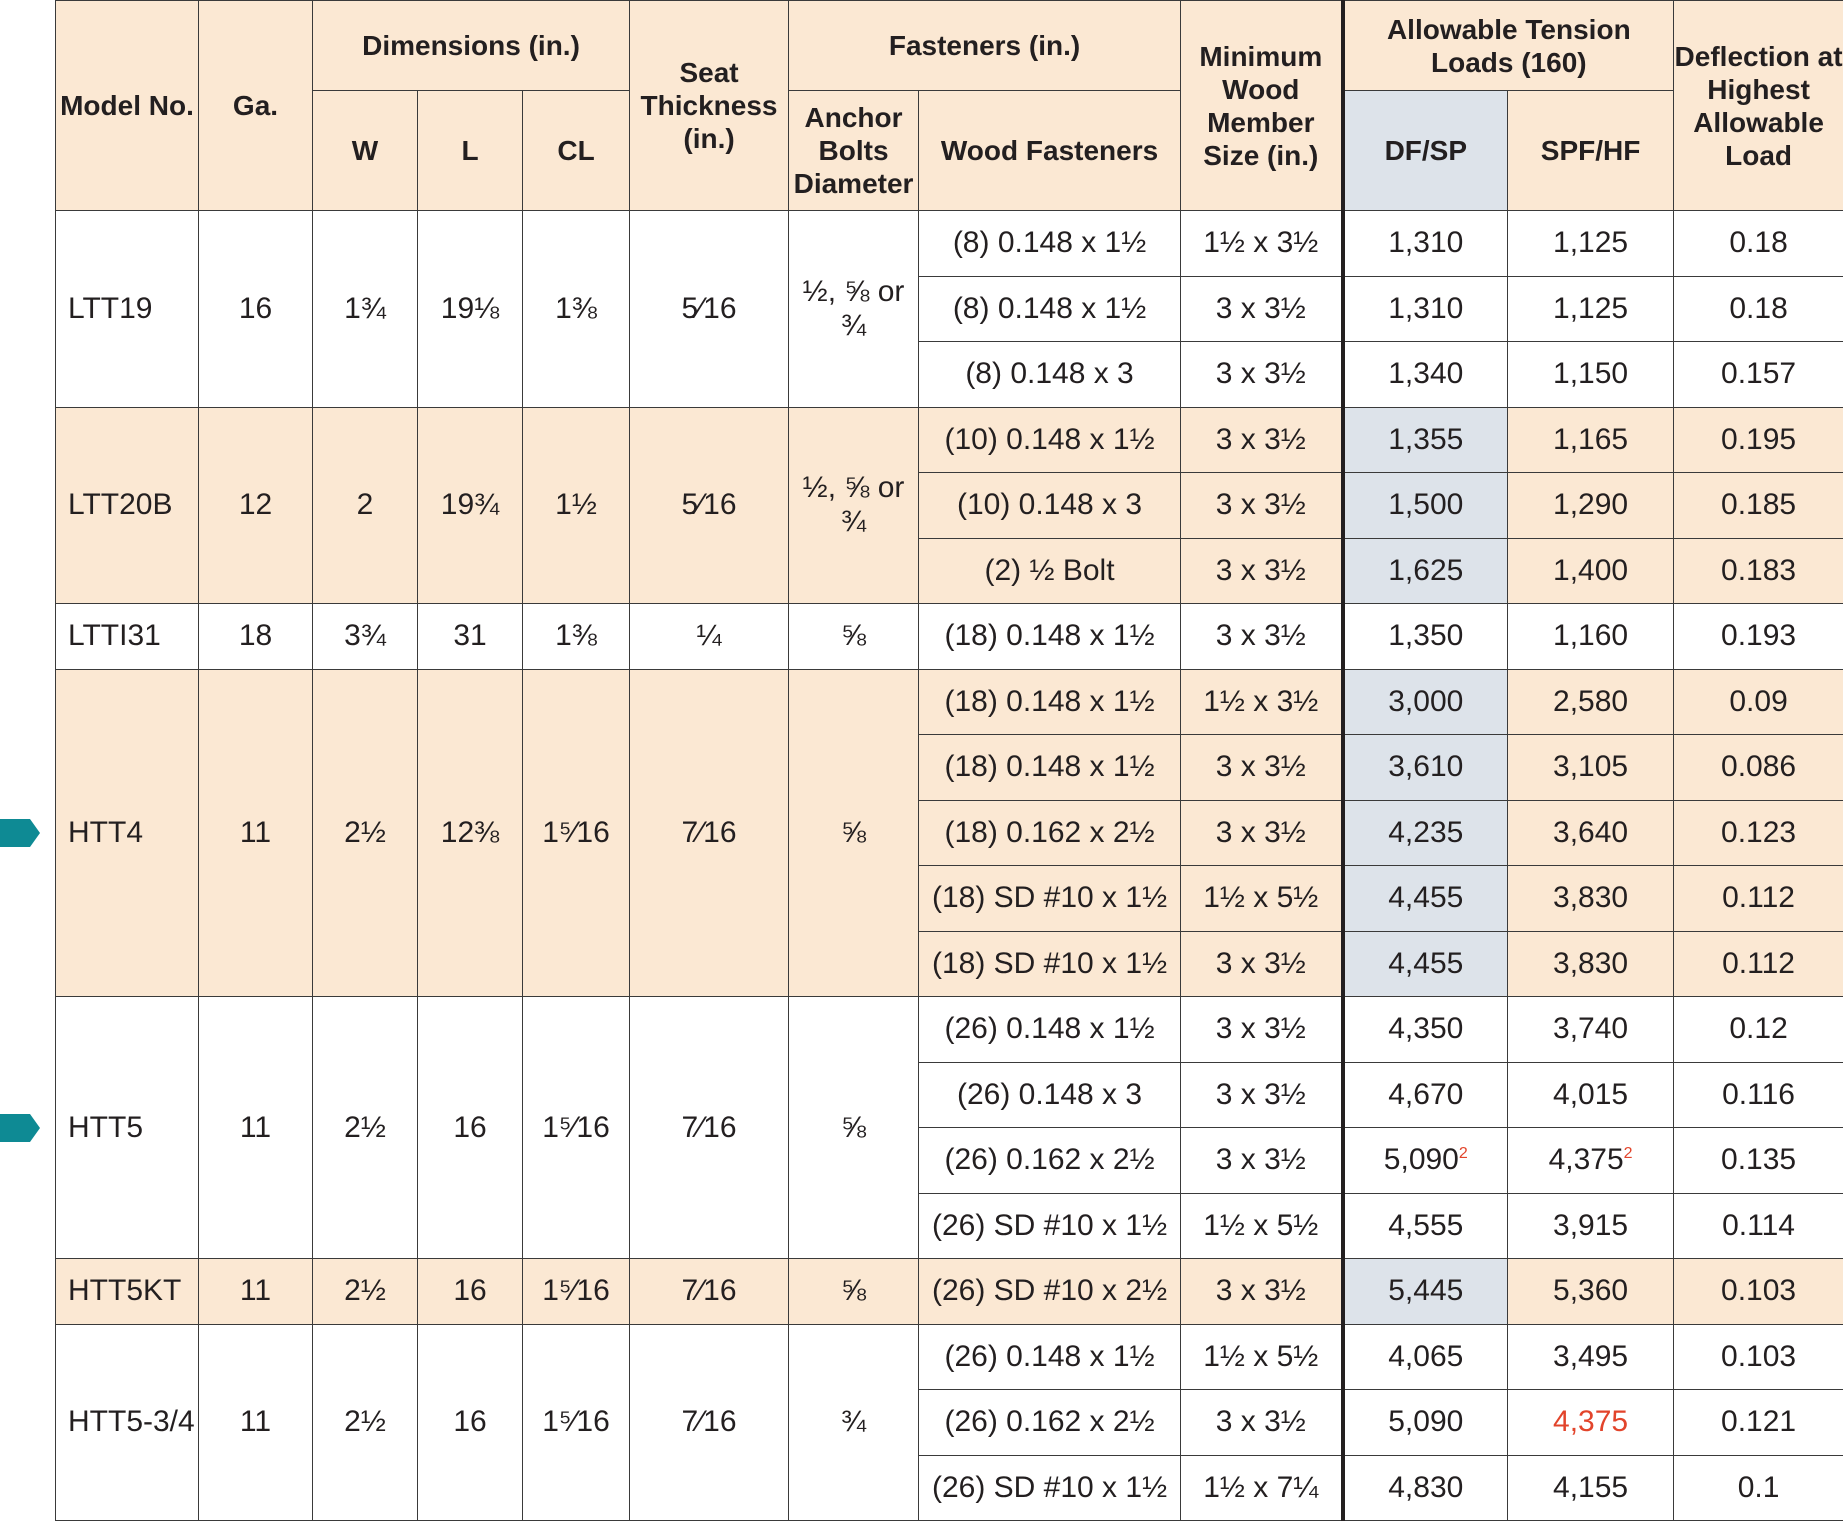 This screenshot has width=1843, height=1532. What do you see at coordinates (949, 1160) in the screenshot?
I see `table-row: (26) 0.162 x 2½ 3 x 3½ 5,0902 4,3752 0.135` at bounding box center [949, 1160].